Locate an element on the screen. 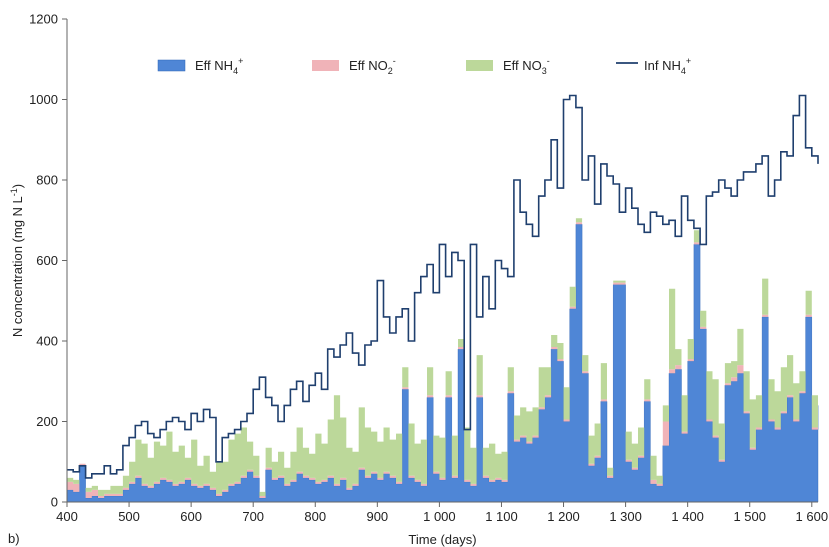  x-tick-label: 500 is located at coordinates (129, 516).